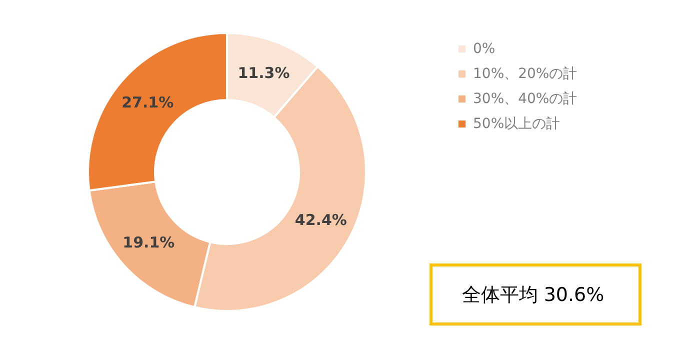 The image size is (699, 356). Describe the element at coordinates (525, 99) in the screenshot. I see `legend-label: 30%、40%の計` at that location.